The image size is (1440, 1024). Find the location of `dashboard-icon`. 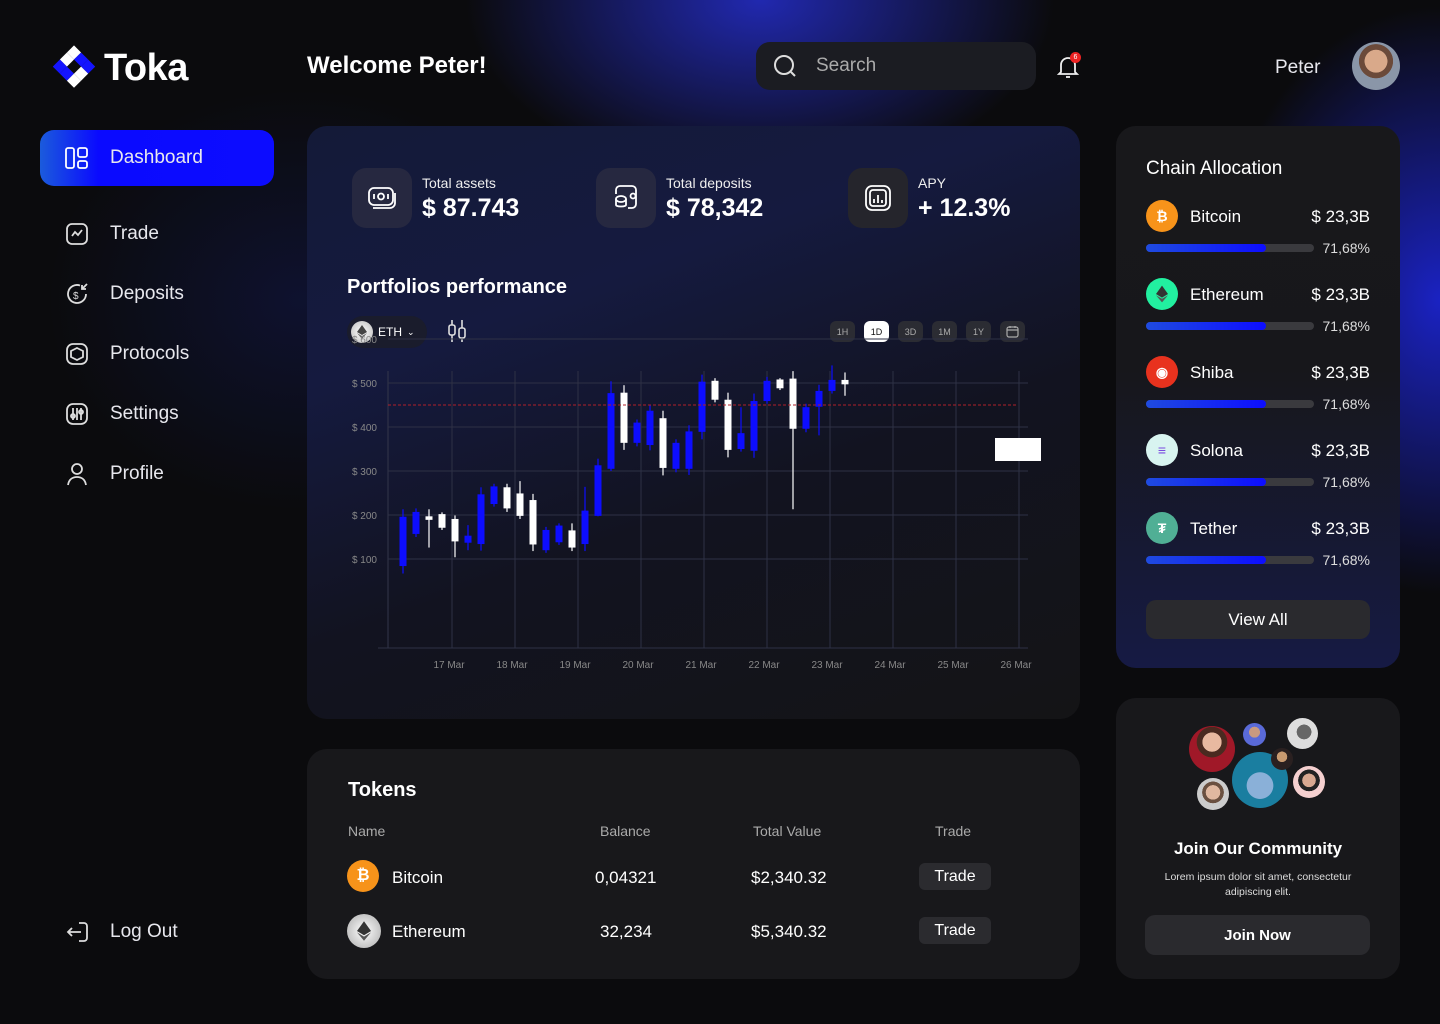

dashboard-icon is located at coordinates (76, 158).